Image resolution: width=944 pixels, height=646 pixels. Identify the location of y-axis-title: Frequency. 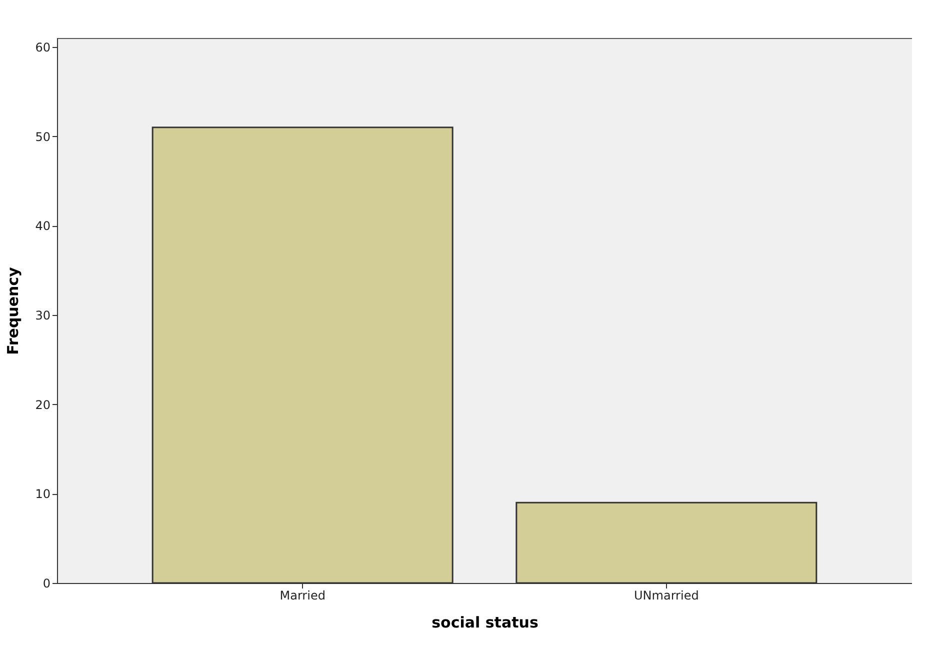
(13, 310).